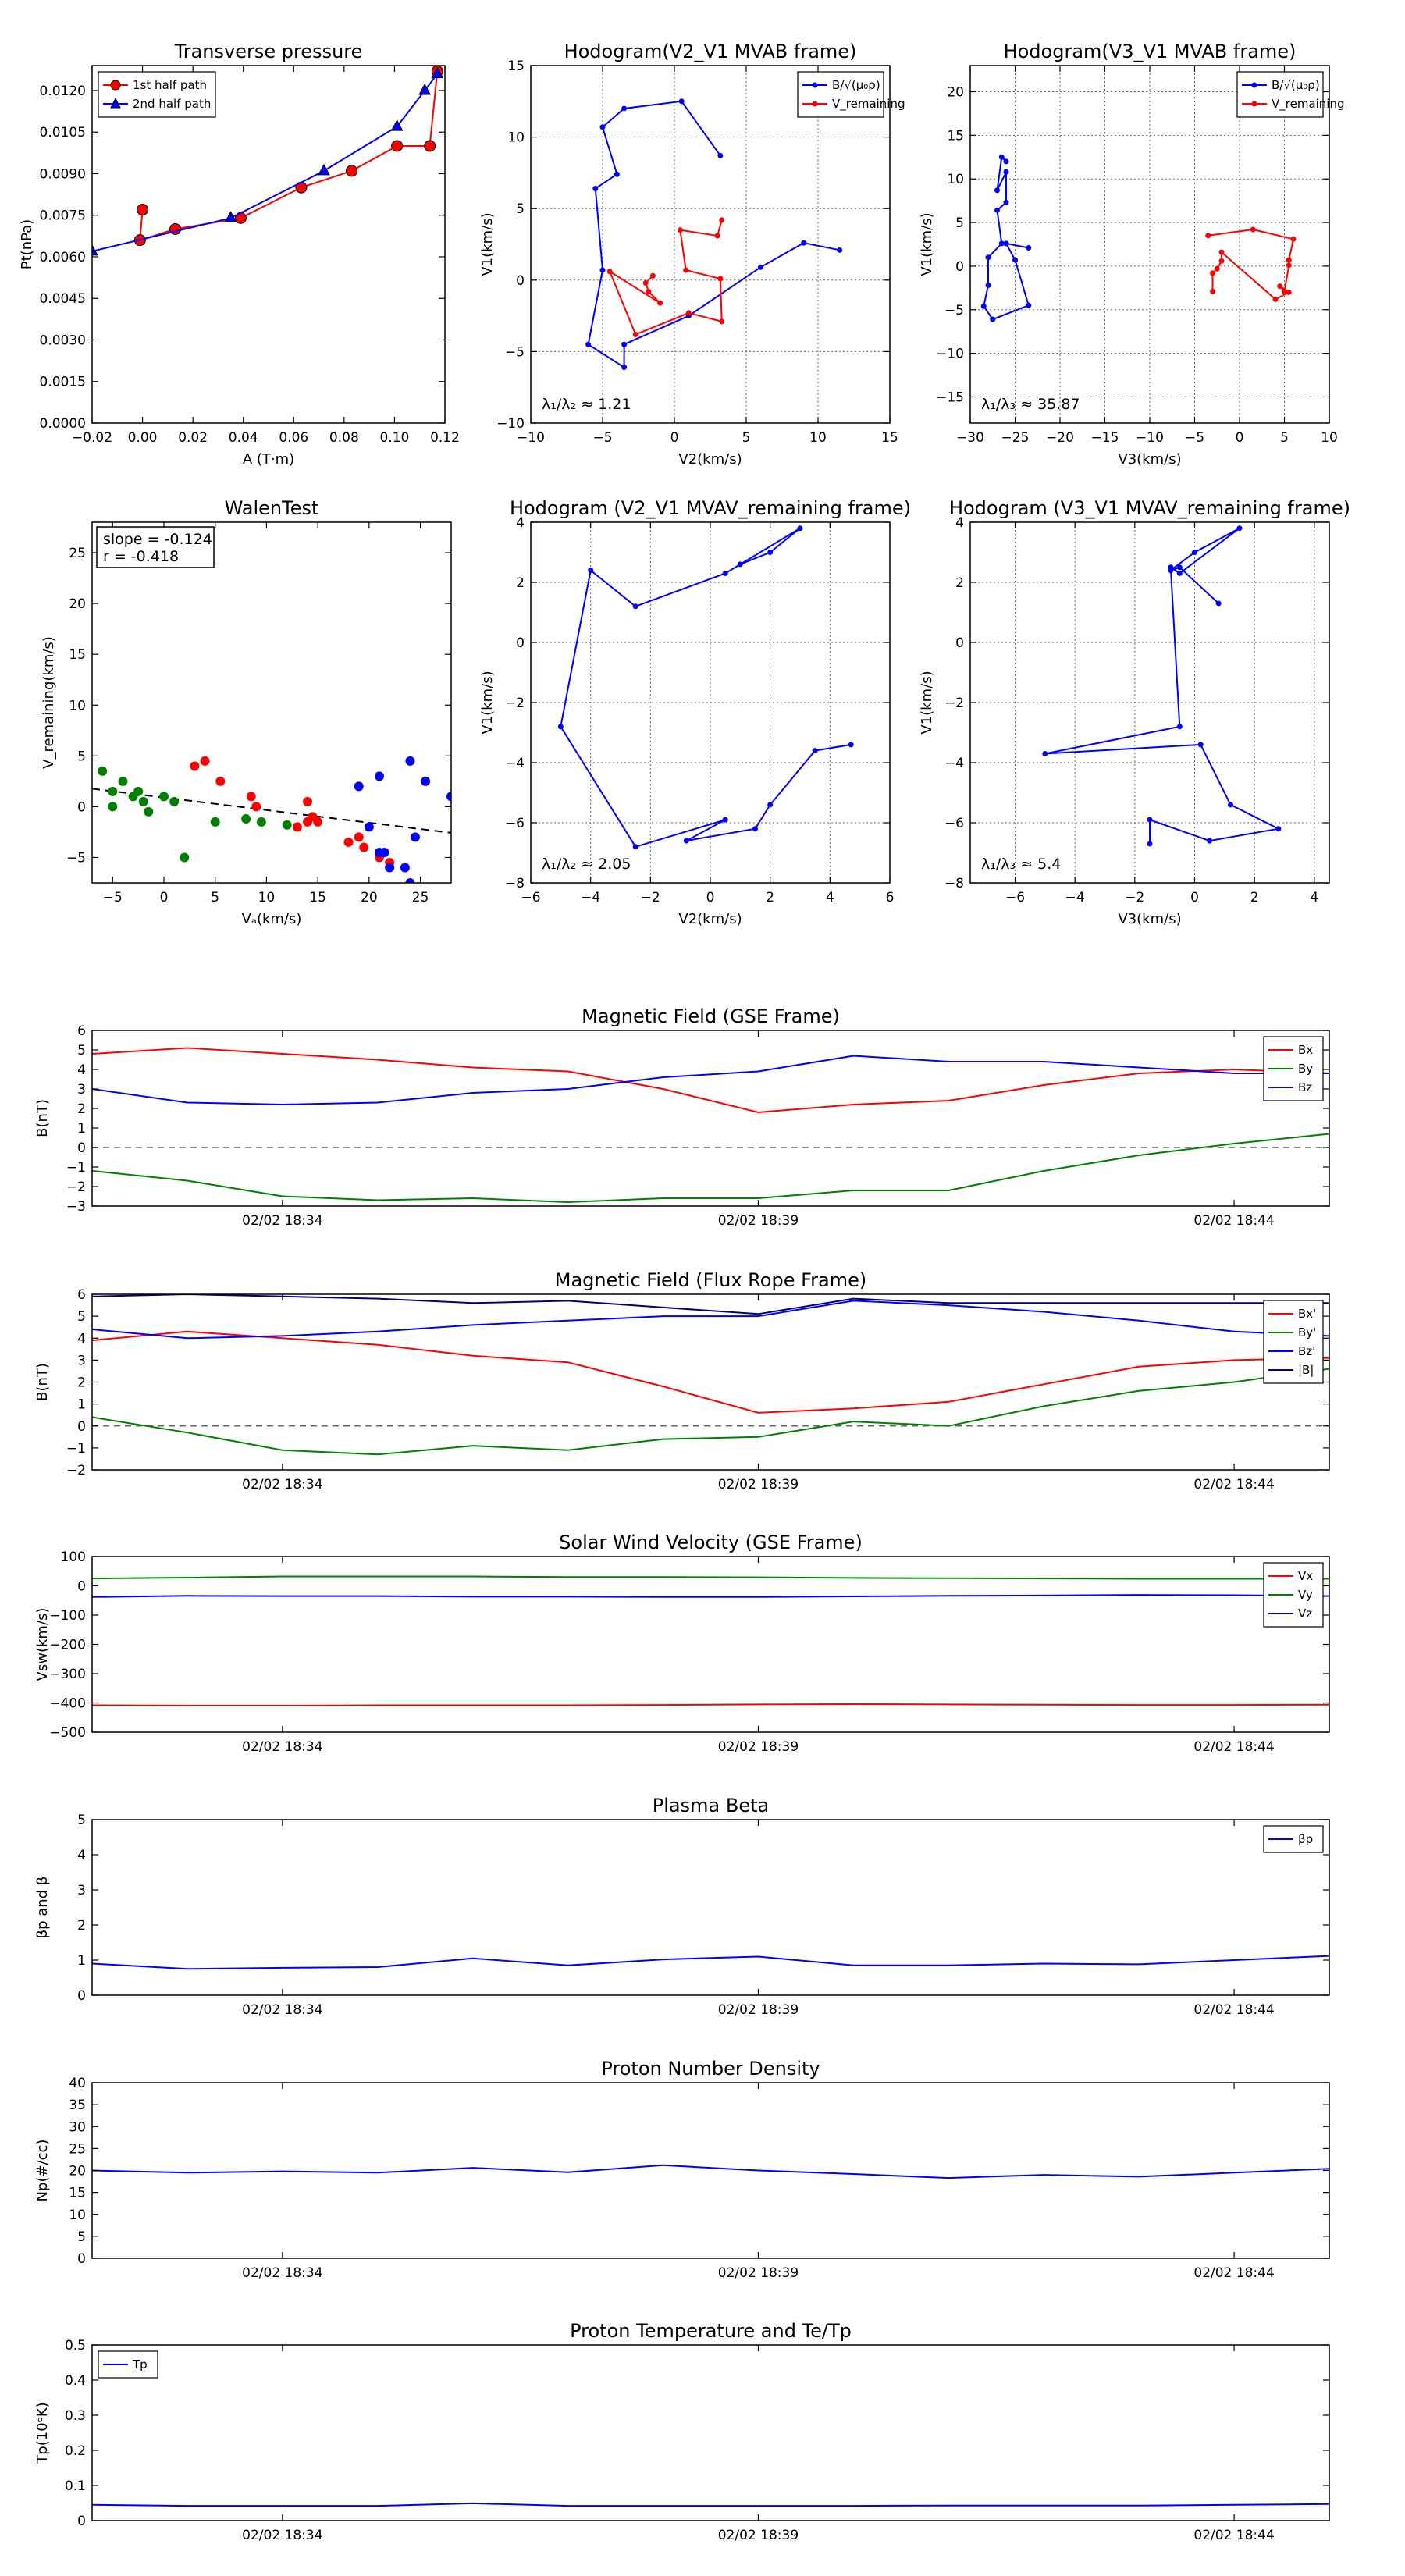 The height and width of the screenshot is (2576, 1405). What do you see at coordinates (711, 1542) in the screenshot?
I see `chart-title: Solar Wind Velocity (GSE Frame)` at bounding box center [711, 1542].